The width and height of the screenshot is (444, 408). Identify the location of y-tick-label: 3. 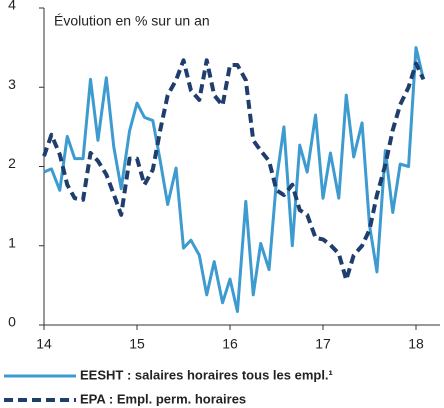
(12, 84).